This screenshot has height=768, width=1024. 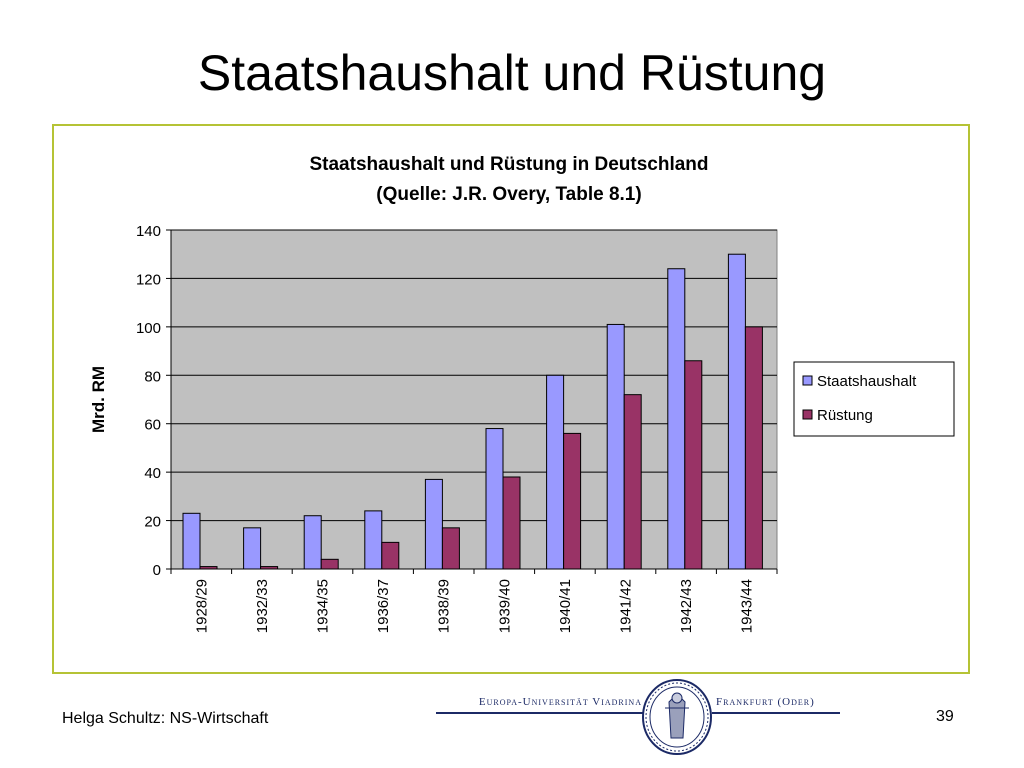 What do you see at coordinates (867, 381) in the screenshot?
I see `legend-label-staatshaushalt: Staatshaushalt` at bounding box center [867, 381].